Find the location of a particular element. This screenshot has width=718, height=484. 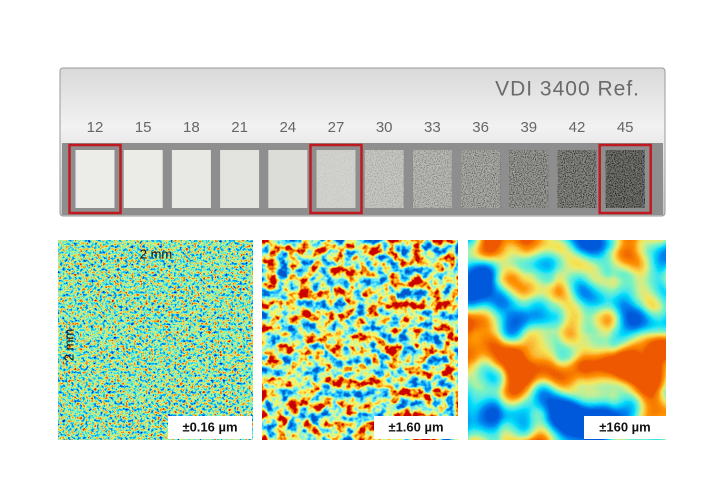

plate-title: VDI 3400 Ref. is located at coordinates (567, 89).